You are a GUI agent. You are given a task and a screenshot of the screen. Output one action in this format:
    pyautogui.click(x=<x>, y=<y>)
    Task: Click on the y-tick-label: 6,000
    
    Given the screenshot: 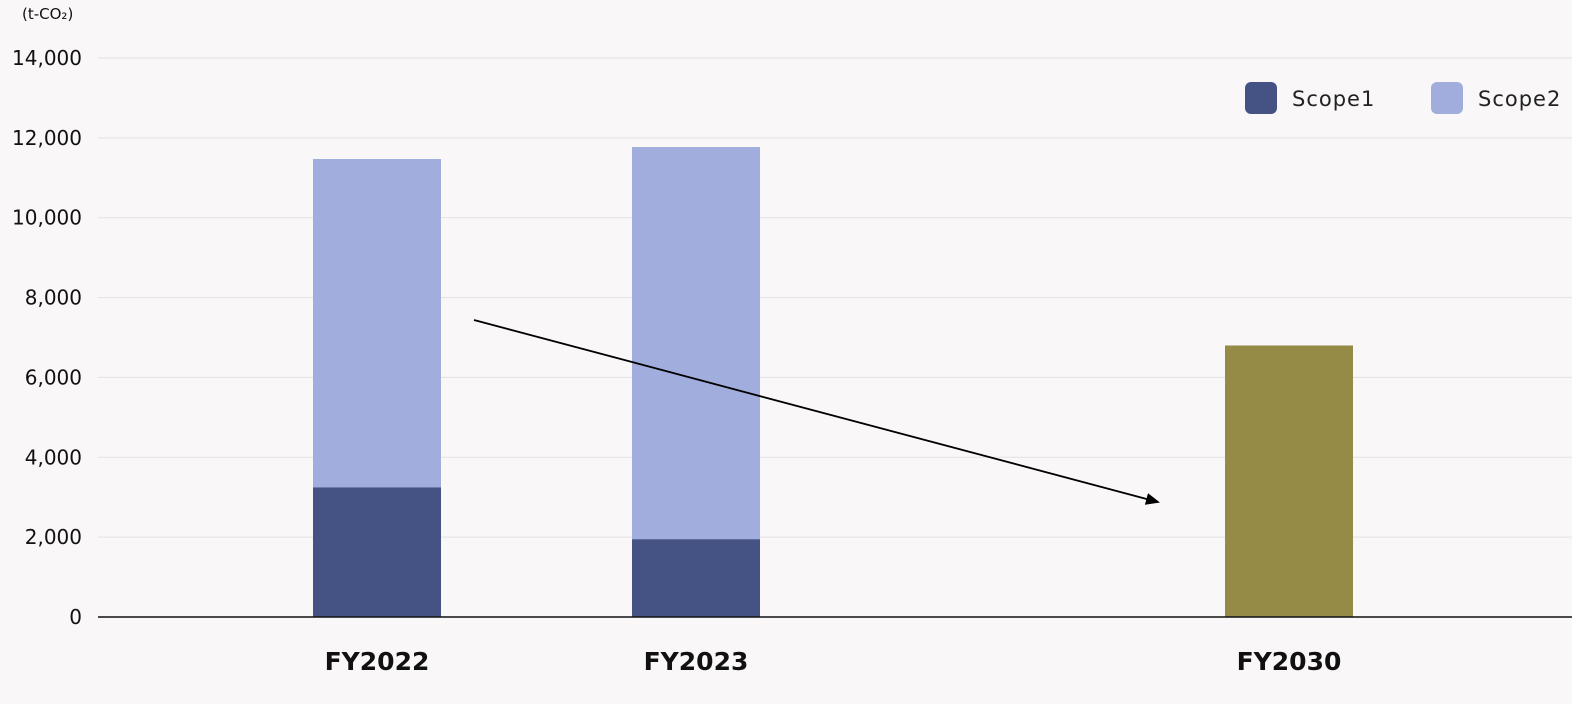 What is the action you would take?
    pyautogui.click(x=53, y=377)
    